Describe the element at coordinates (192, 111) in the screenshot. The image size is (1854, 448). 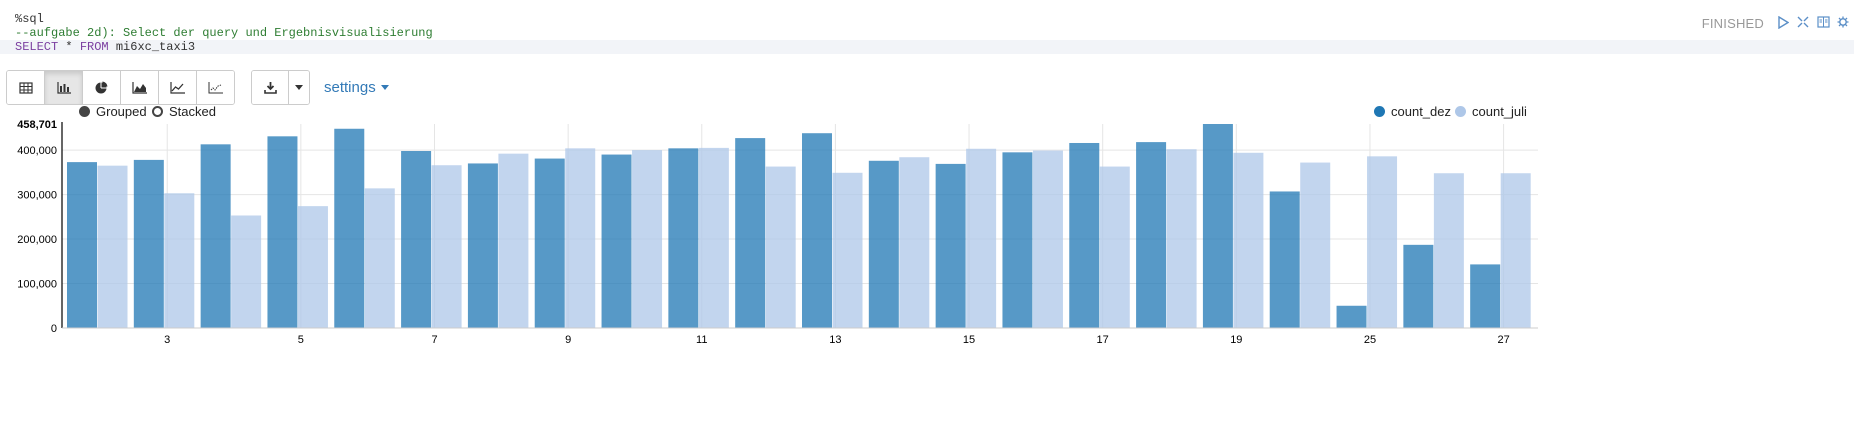
I see `stacked-label: Stacked` at that location.